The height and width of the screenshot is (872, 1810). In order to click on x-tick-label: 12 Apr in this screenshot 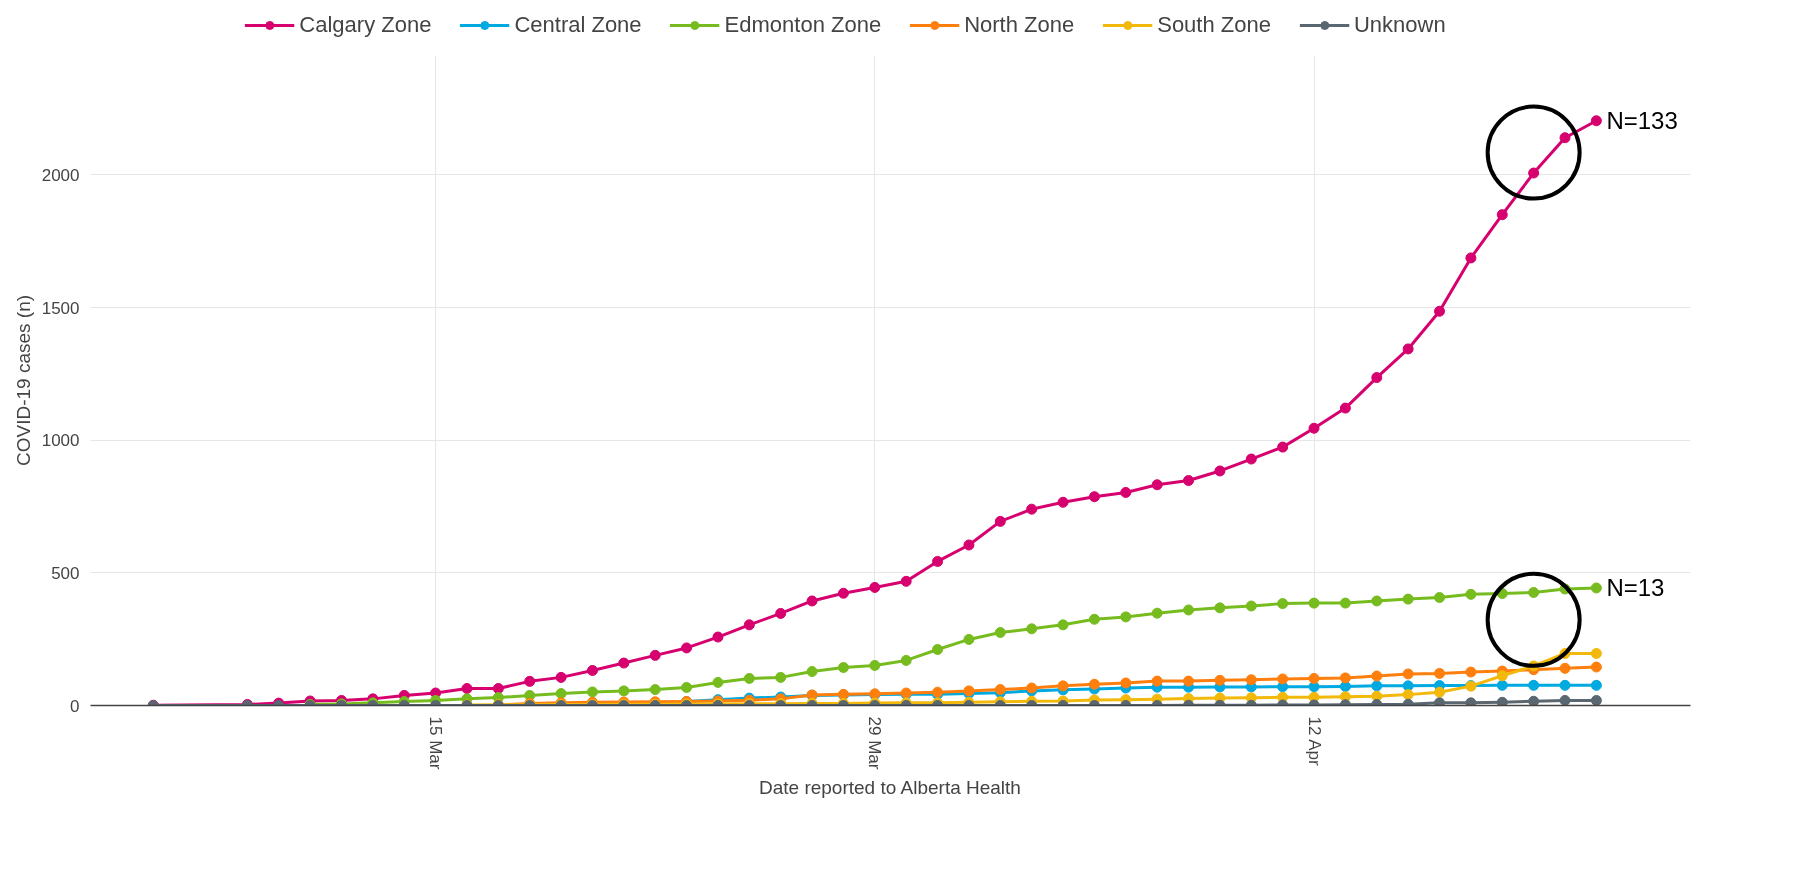, I will do `click(1314, 741)`.